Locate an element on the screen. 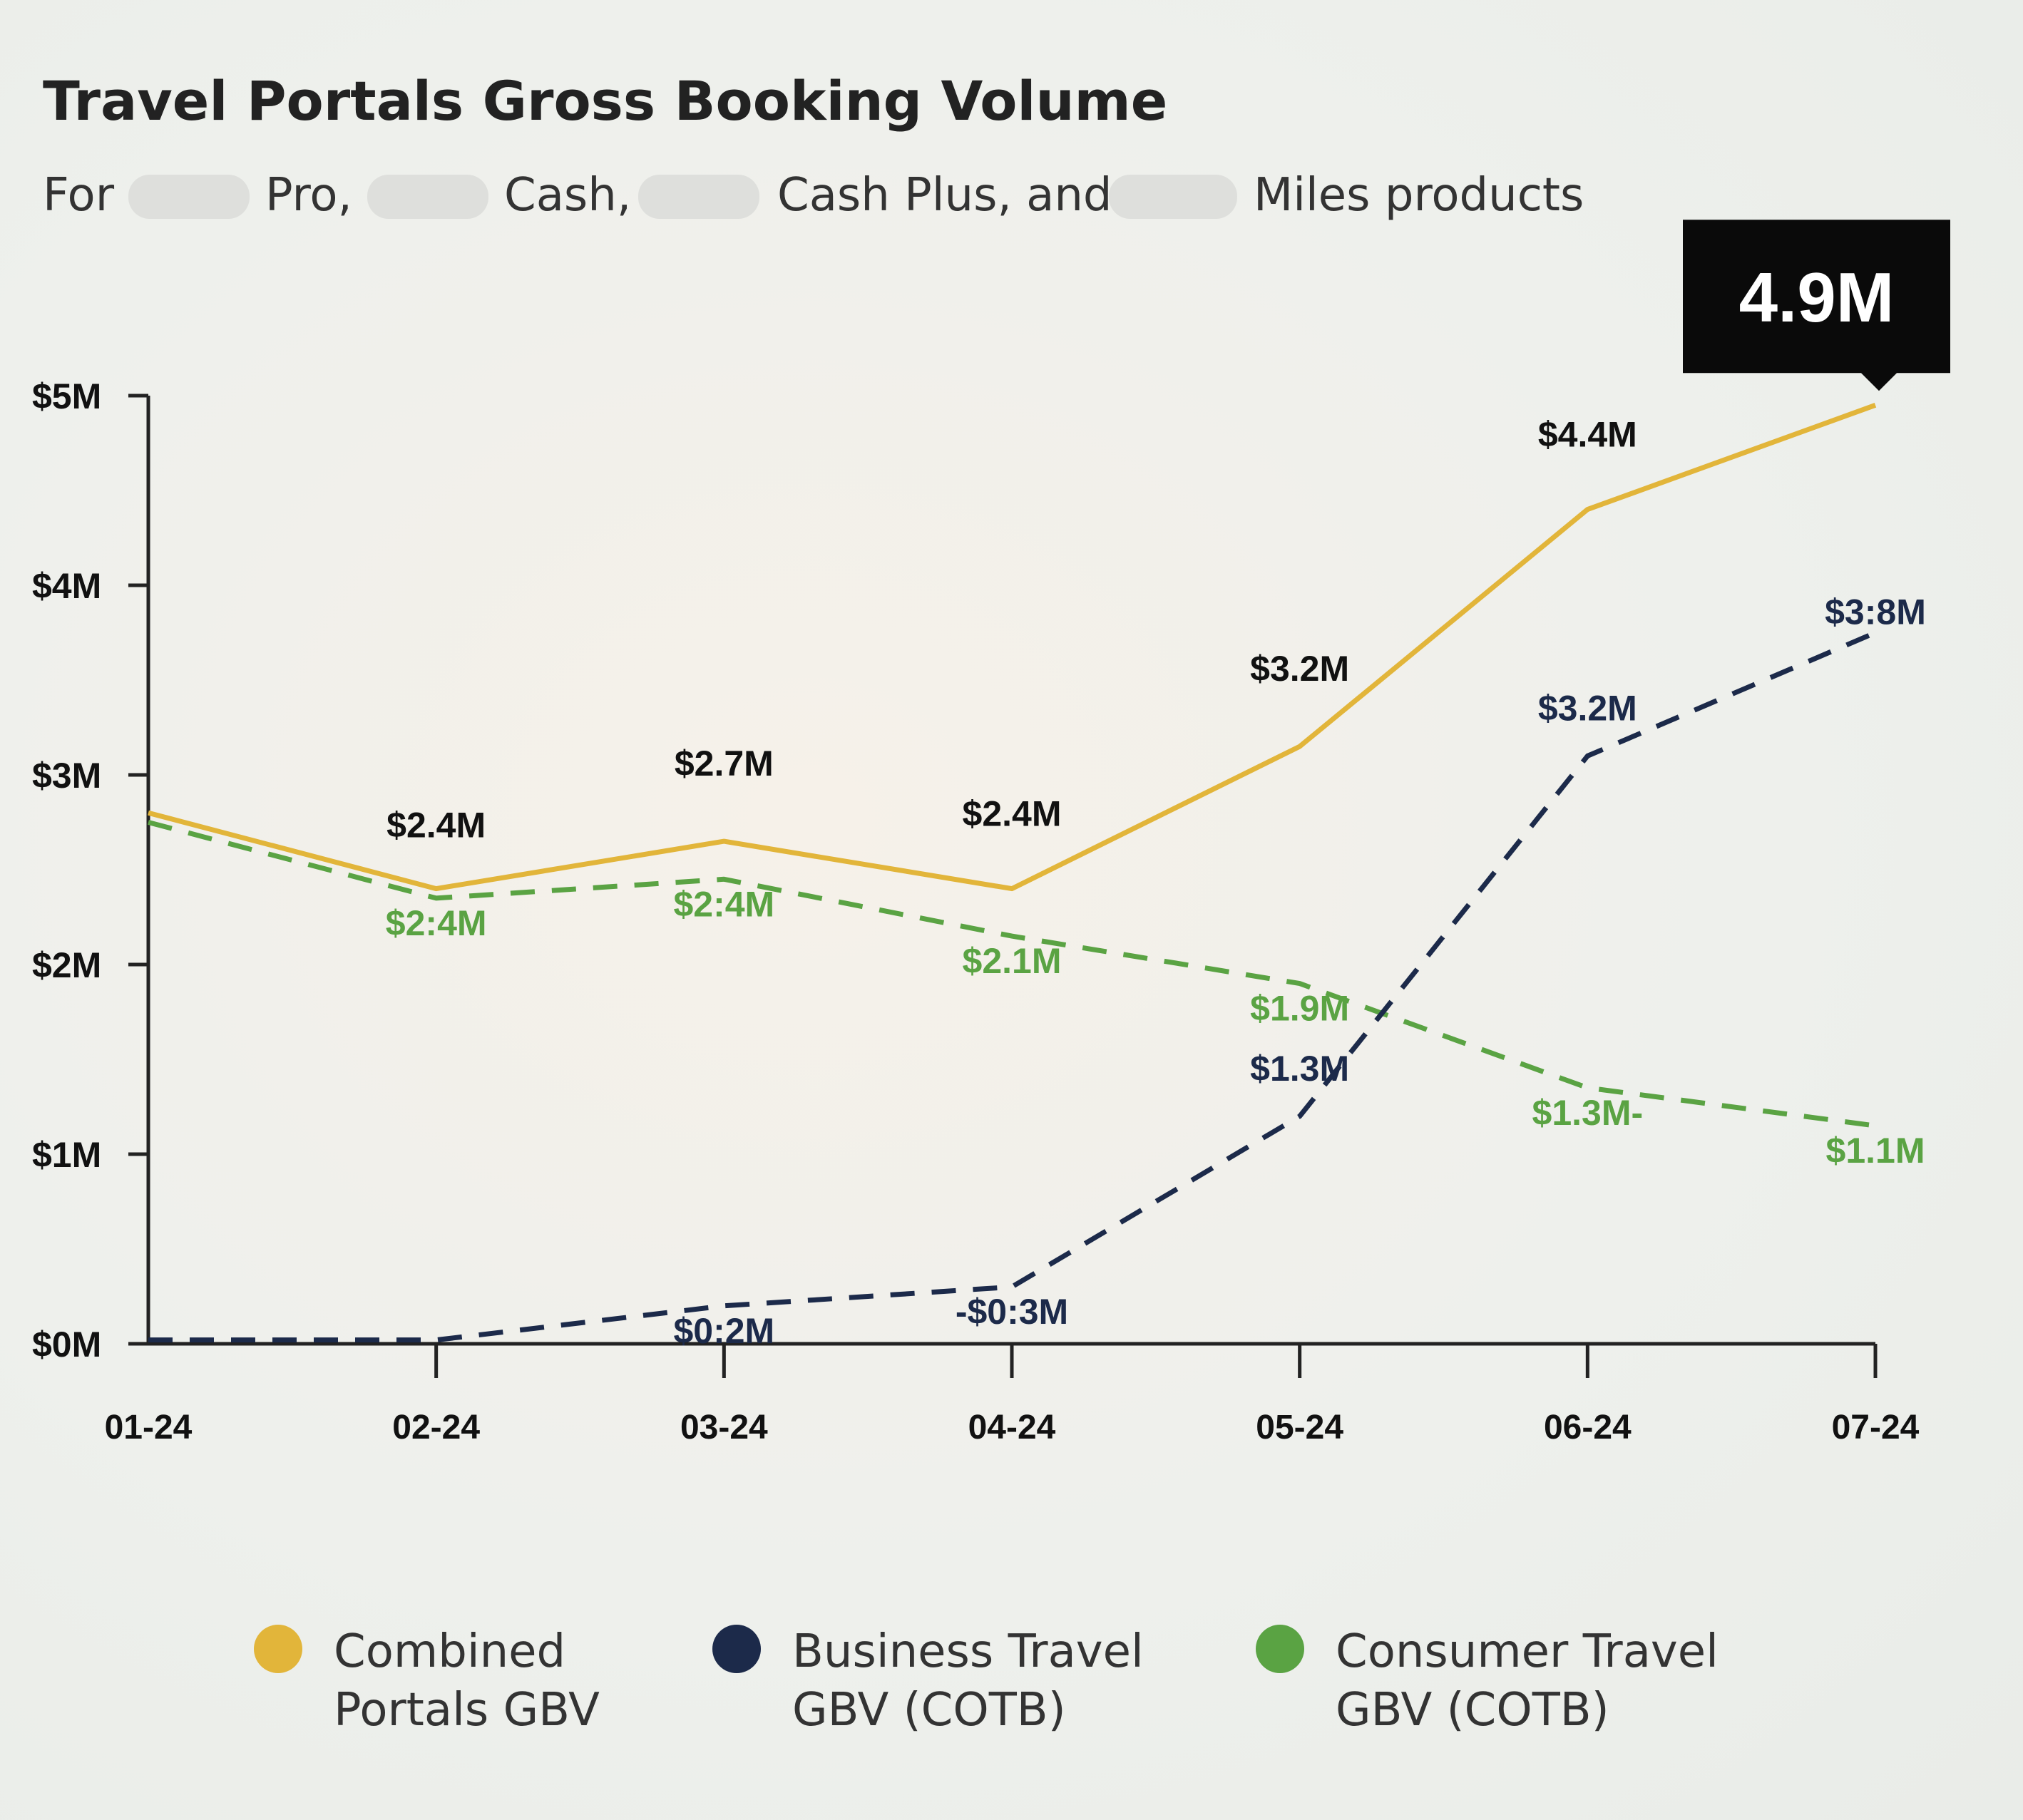 The image size is (2023, 1820). tooltip-box is located at coordinates (1816, 305).